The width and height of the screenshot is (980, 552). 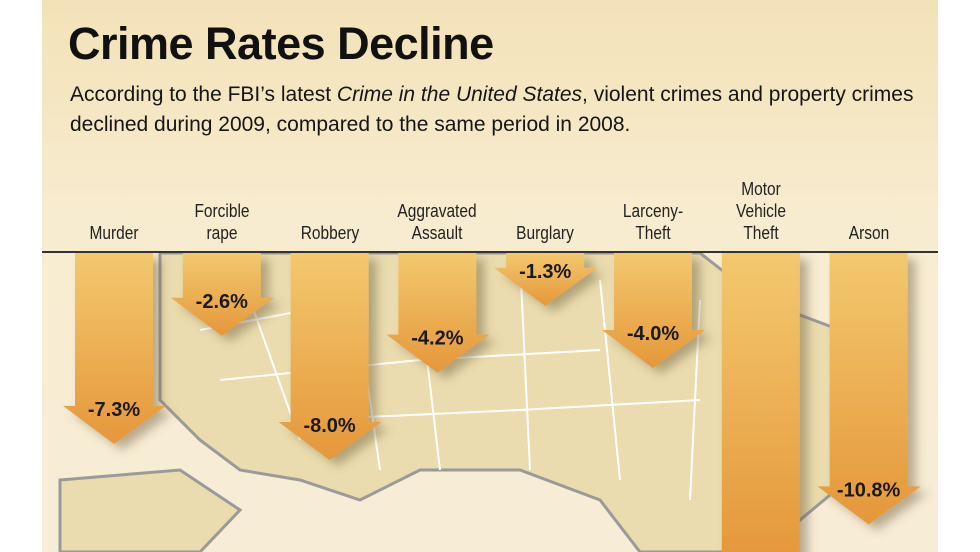 I want to click on value-label: -10.8%, so click(x=869, y=490).